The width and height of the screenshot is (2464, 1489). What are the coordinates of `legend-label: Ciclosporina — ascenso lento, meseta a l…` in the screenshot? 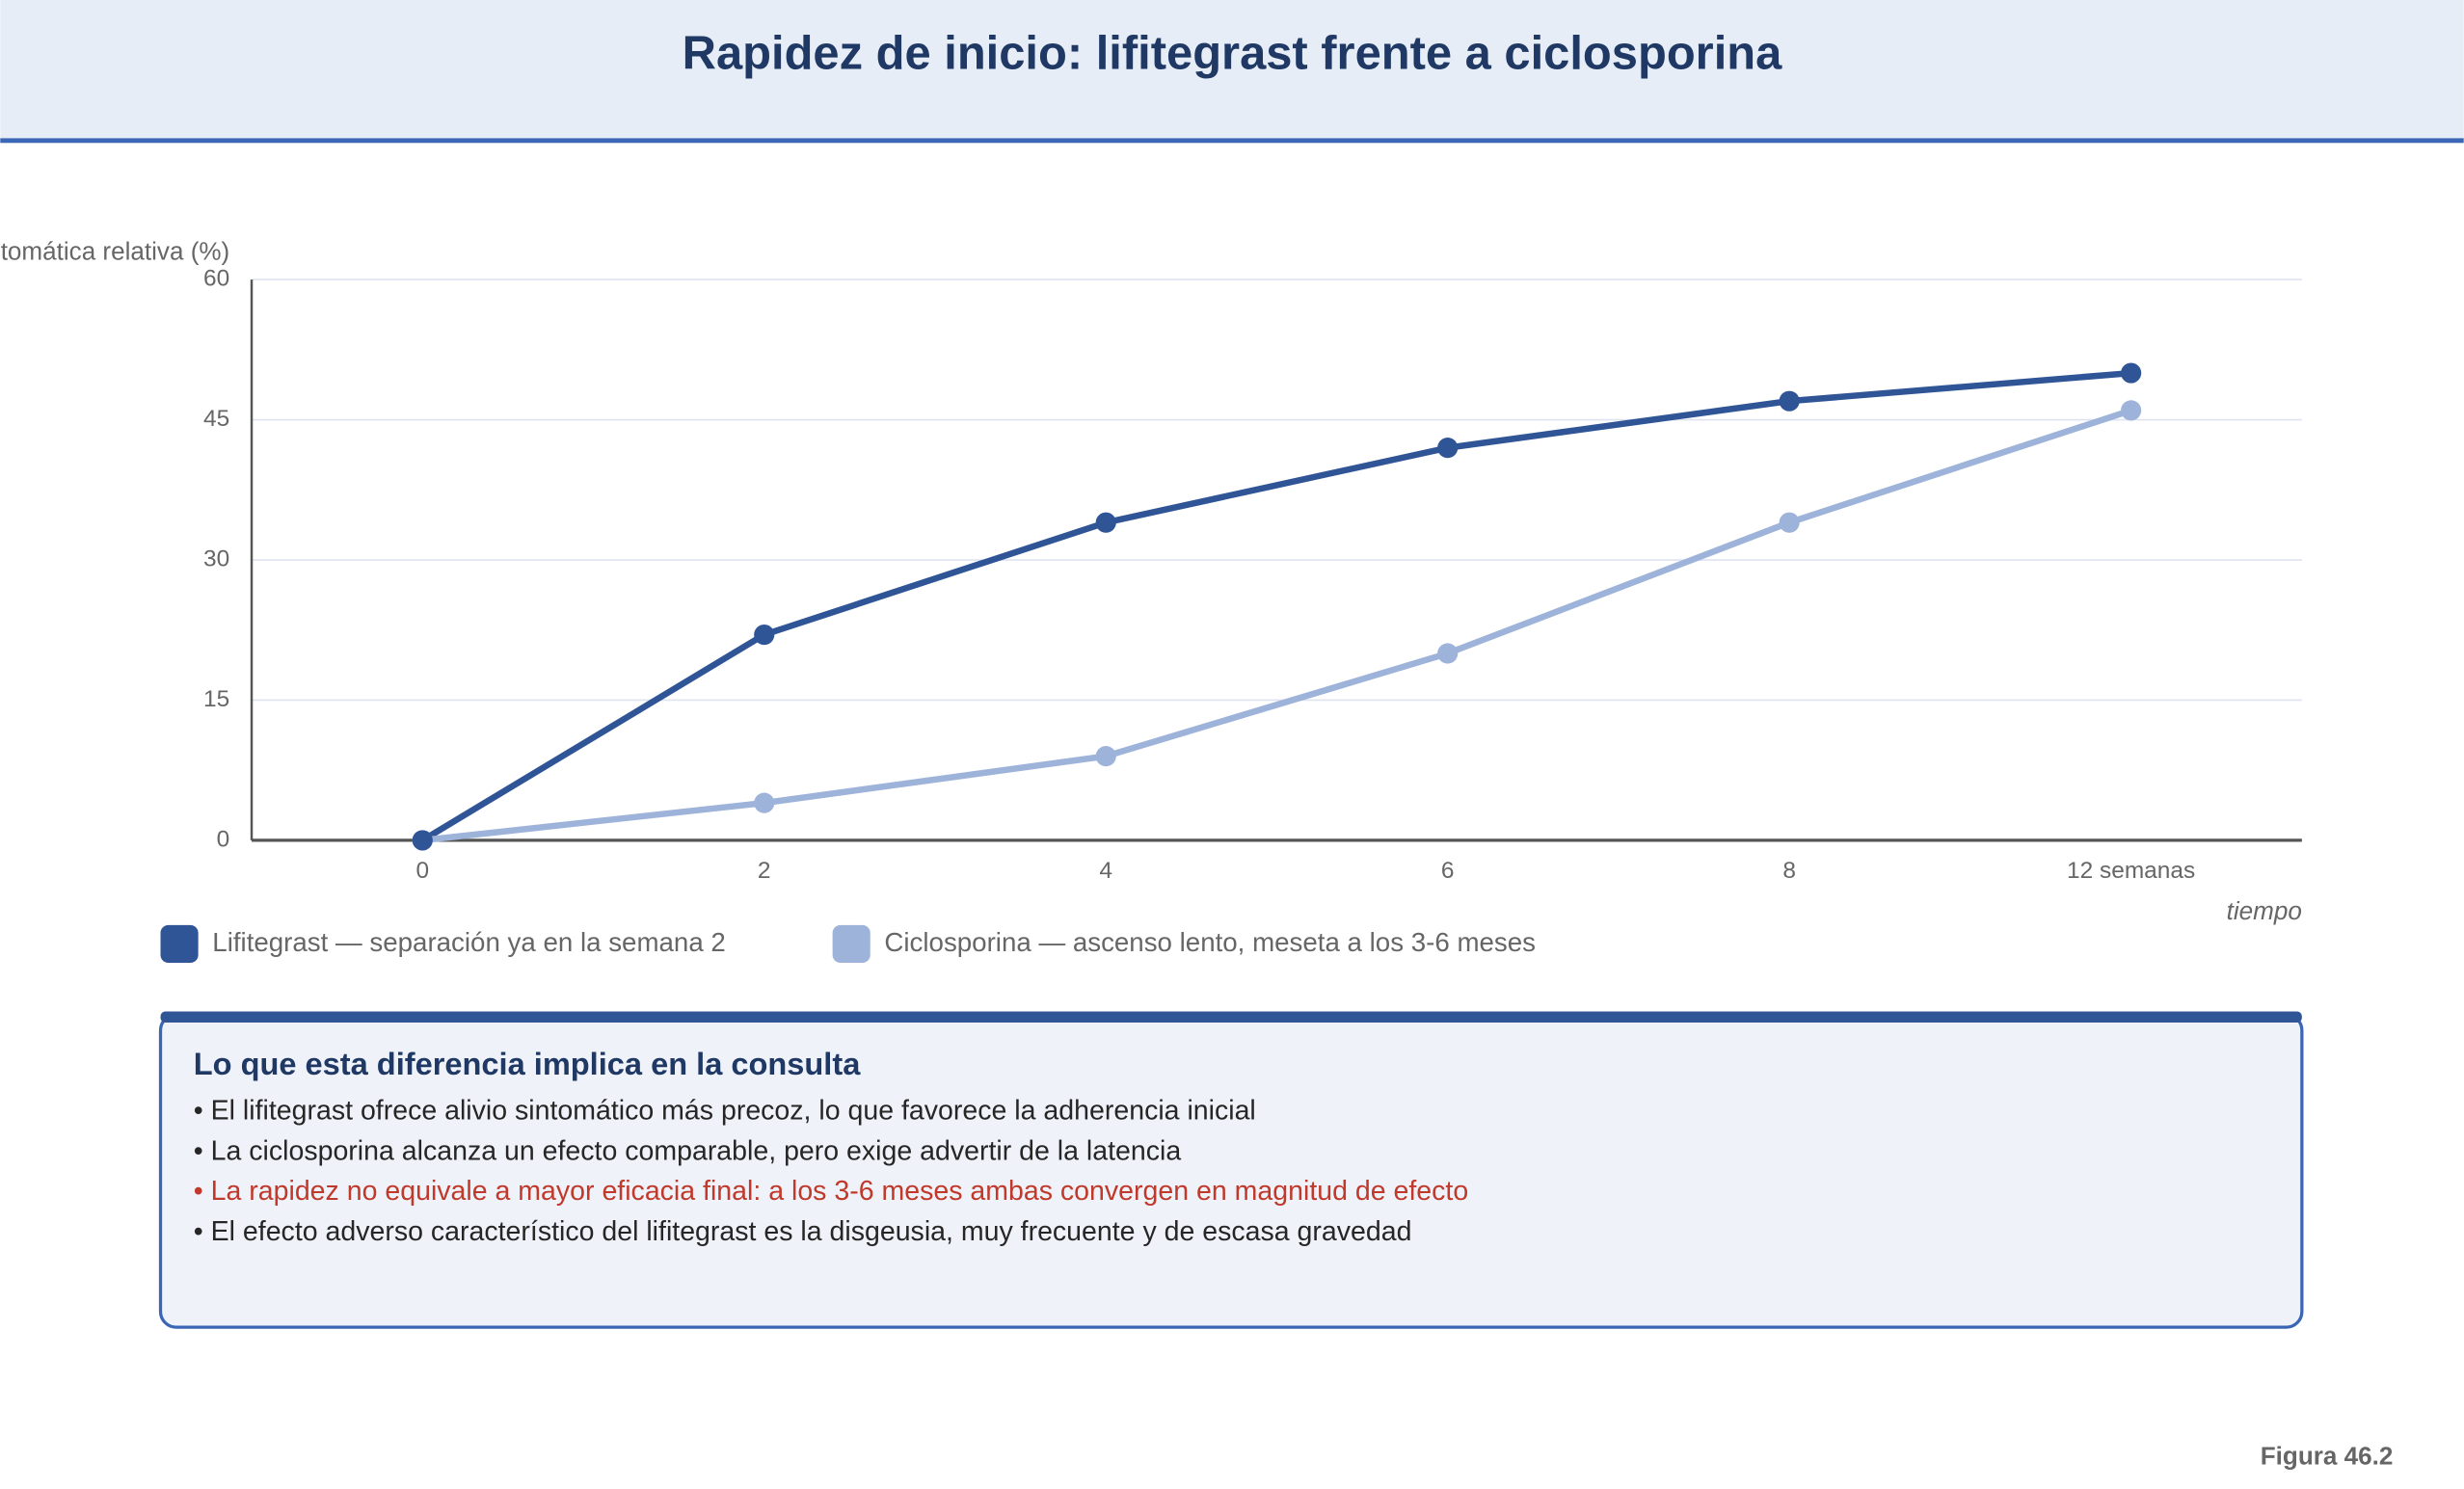 It's located at (1210, 942).